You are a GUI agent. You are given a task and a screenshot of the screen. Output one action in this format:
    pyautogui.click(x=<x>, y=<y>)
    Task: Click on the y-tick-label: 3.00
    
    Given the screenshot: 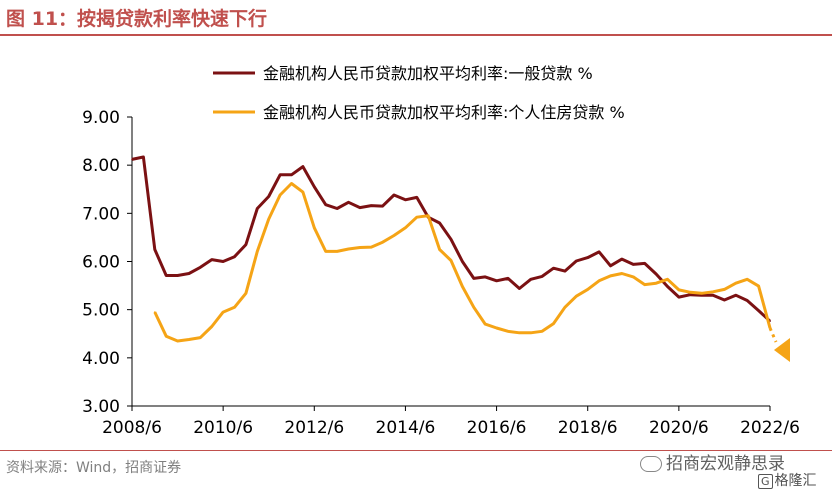 What is the action you would take?
    pyautogui.click(x=101, y=407)
    